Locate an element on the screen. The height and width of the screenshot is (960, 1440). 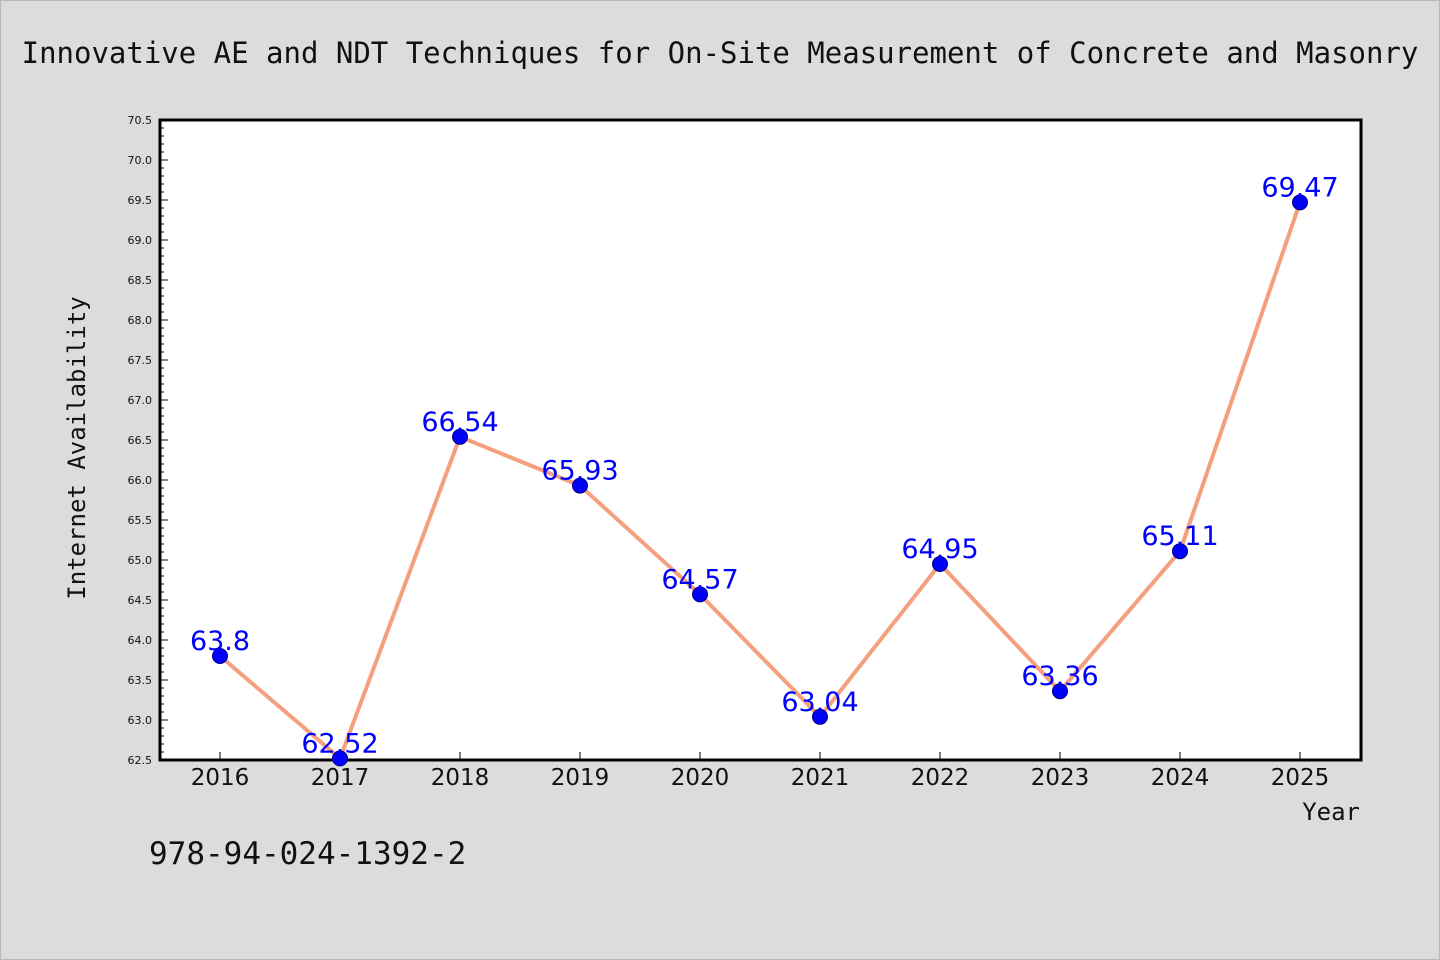
y-tick-label: 70.0 is located at coordinates (140, 160).